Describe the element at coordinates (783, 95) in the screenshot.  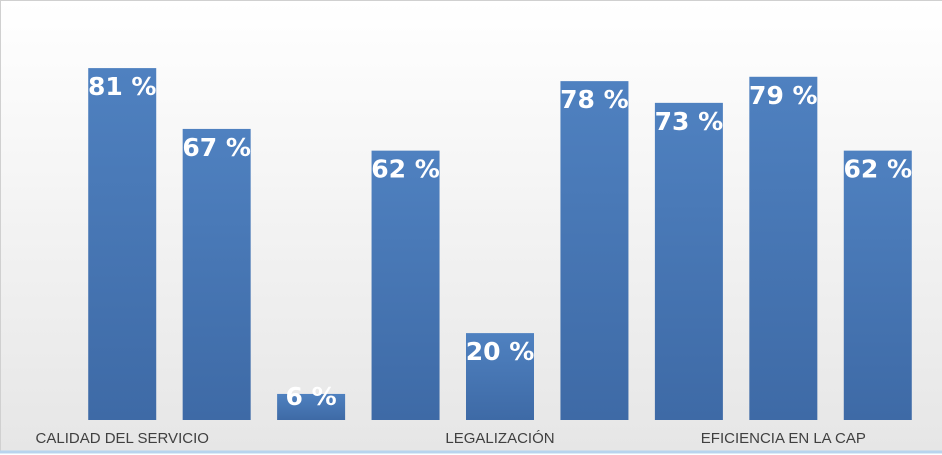
I see `data-label: 79 %` at that location.